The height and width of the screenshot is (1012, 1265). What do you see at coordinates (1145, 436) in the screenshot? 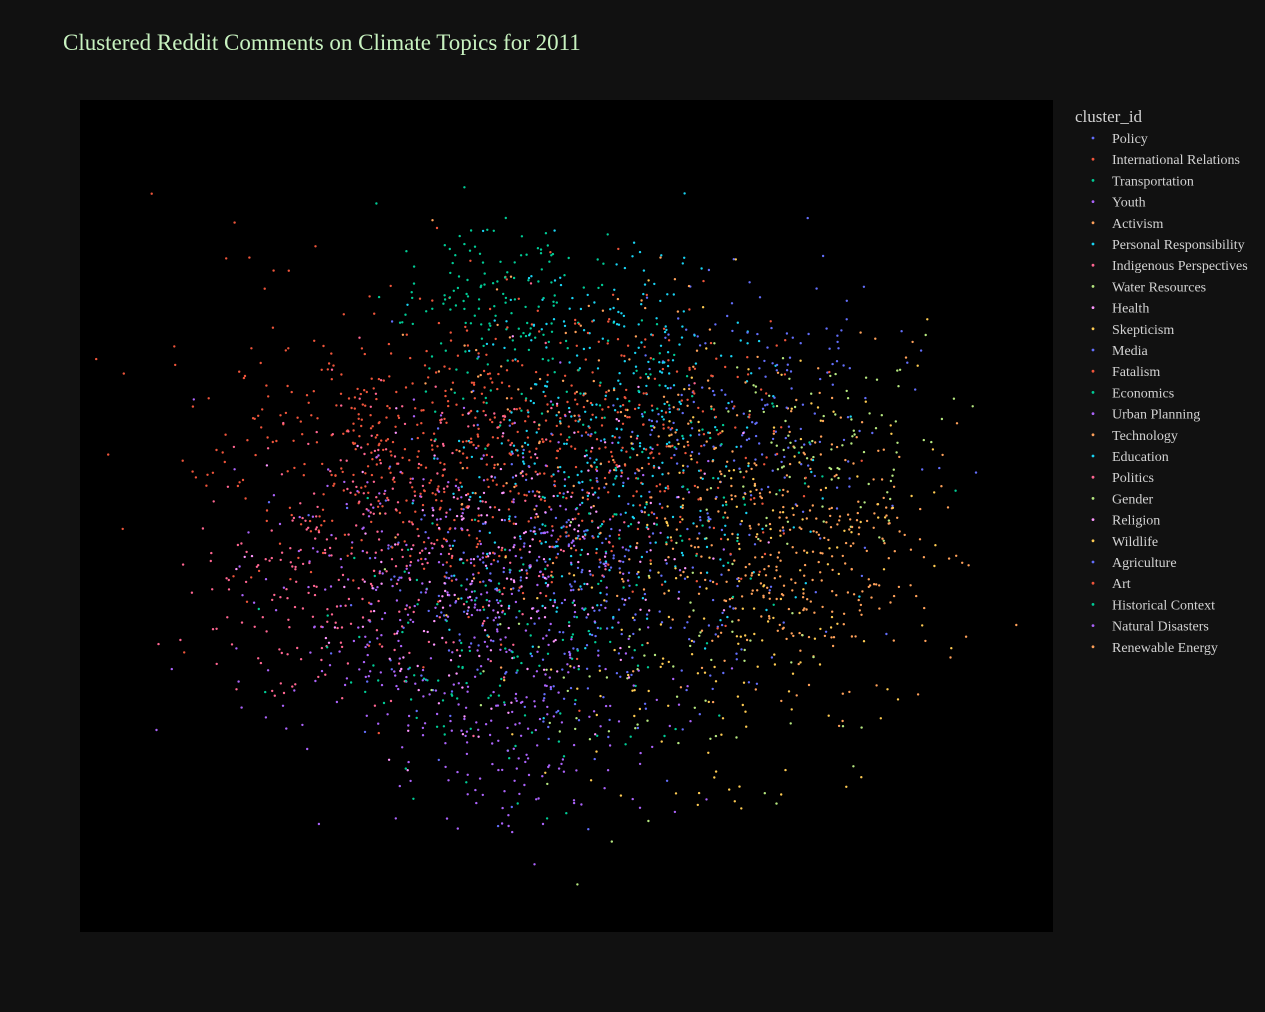
I see `legend-label: Technology` at bounding box center [1145, 436].